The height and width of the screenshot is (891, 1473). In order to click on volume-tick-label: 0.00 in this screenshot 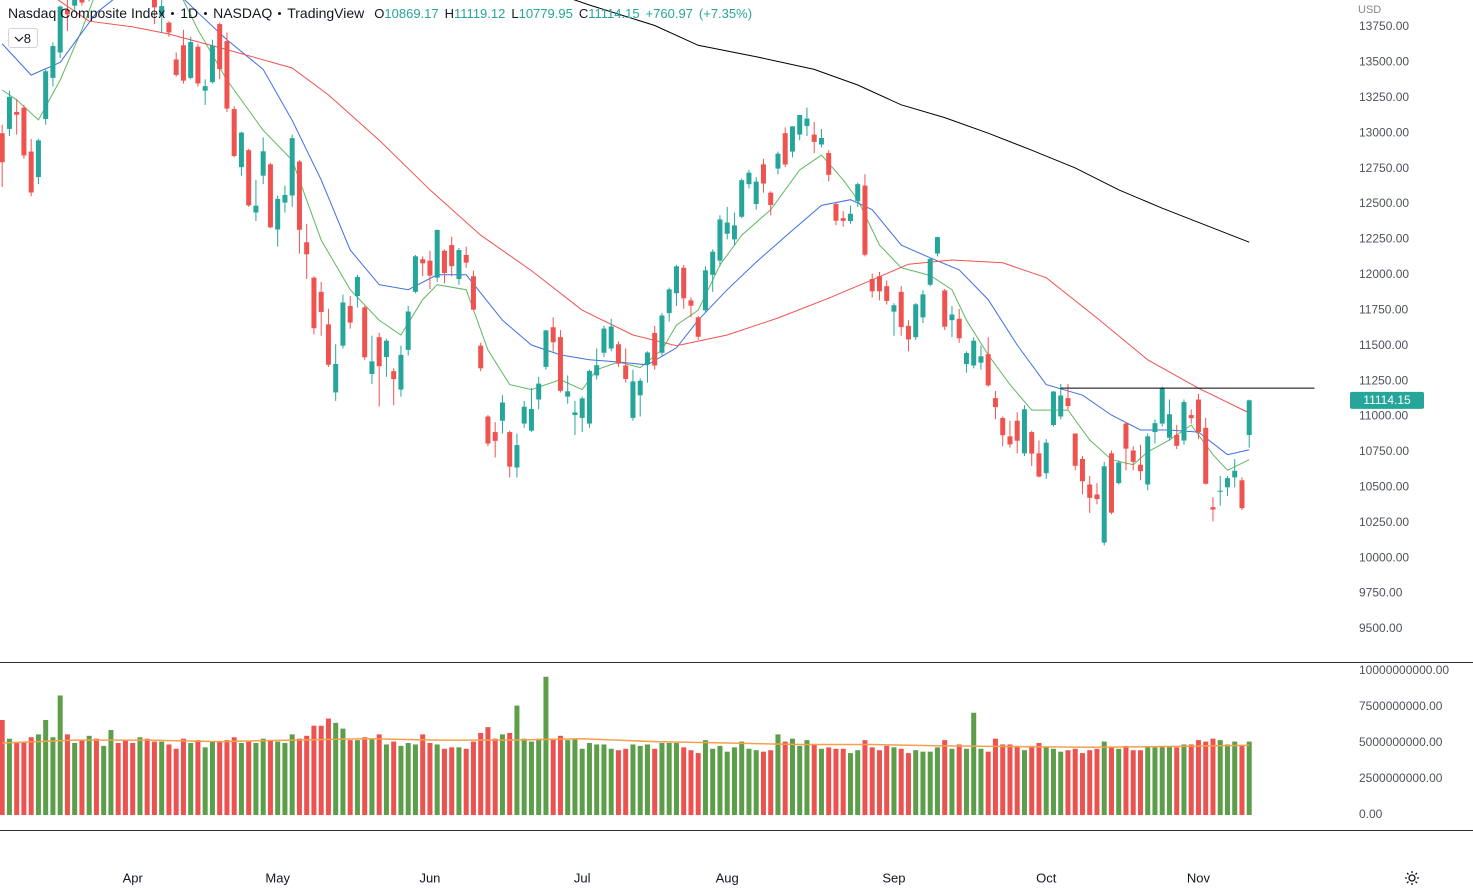, I will do `click(1371, 814)`.